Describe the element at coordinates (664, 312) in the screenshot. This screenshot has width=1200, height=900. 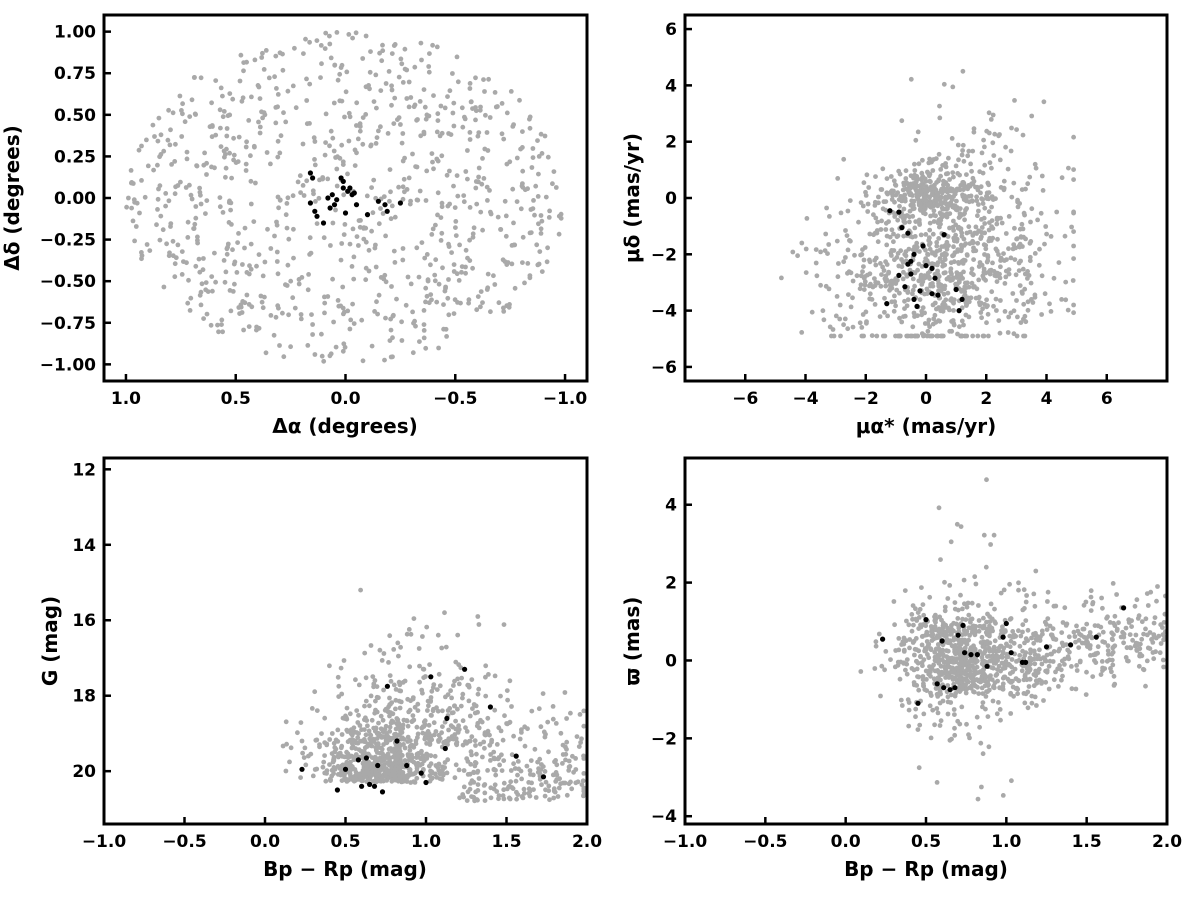
I see `pm-y-tick-label: −4` at that location.